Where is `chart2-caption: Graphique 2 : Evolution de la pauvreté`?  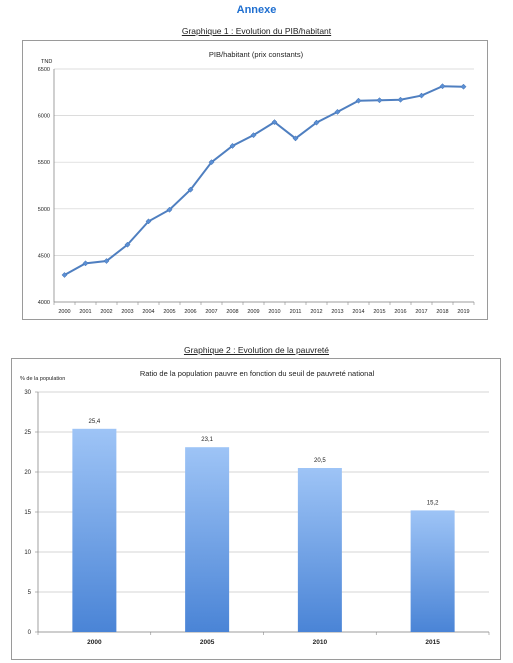
chart2-caption: Graphique 2 : Evolution de la pauvreté is located at coordinates (256, 350).